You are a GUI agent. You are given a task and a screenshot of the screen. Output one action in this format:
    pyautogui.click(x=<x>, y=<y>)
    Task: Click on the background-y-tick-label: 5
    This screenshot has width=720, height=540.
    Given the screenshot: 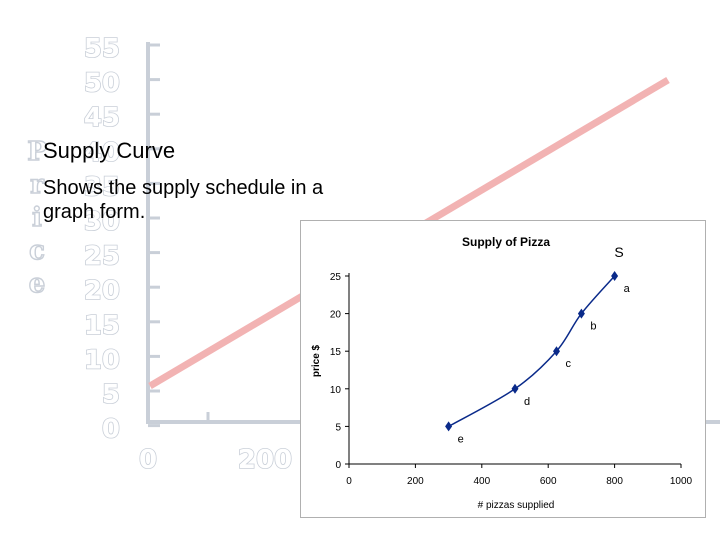 What is the action you would take?
    pyautogui.click(x=111, y=395)
    